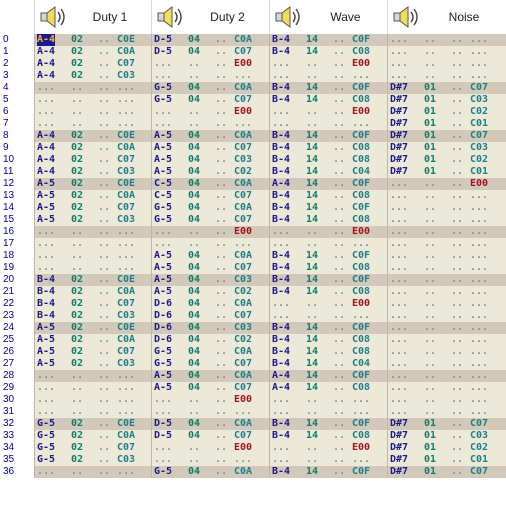 This screenshot has height=510, width=506. What do you see at coordinates (328, 280) in the screenshot?
I see `pattern-cell-wave: B-4 14.. C0F` at bounding box center [328, 280].